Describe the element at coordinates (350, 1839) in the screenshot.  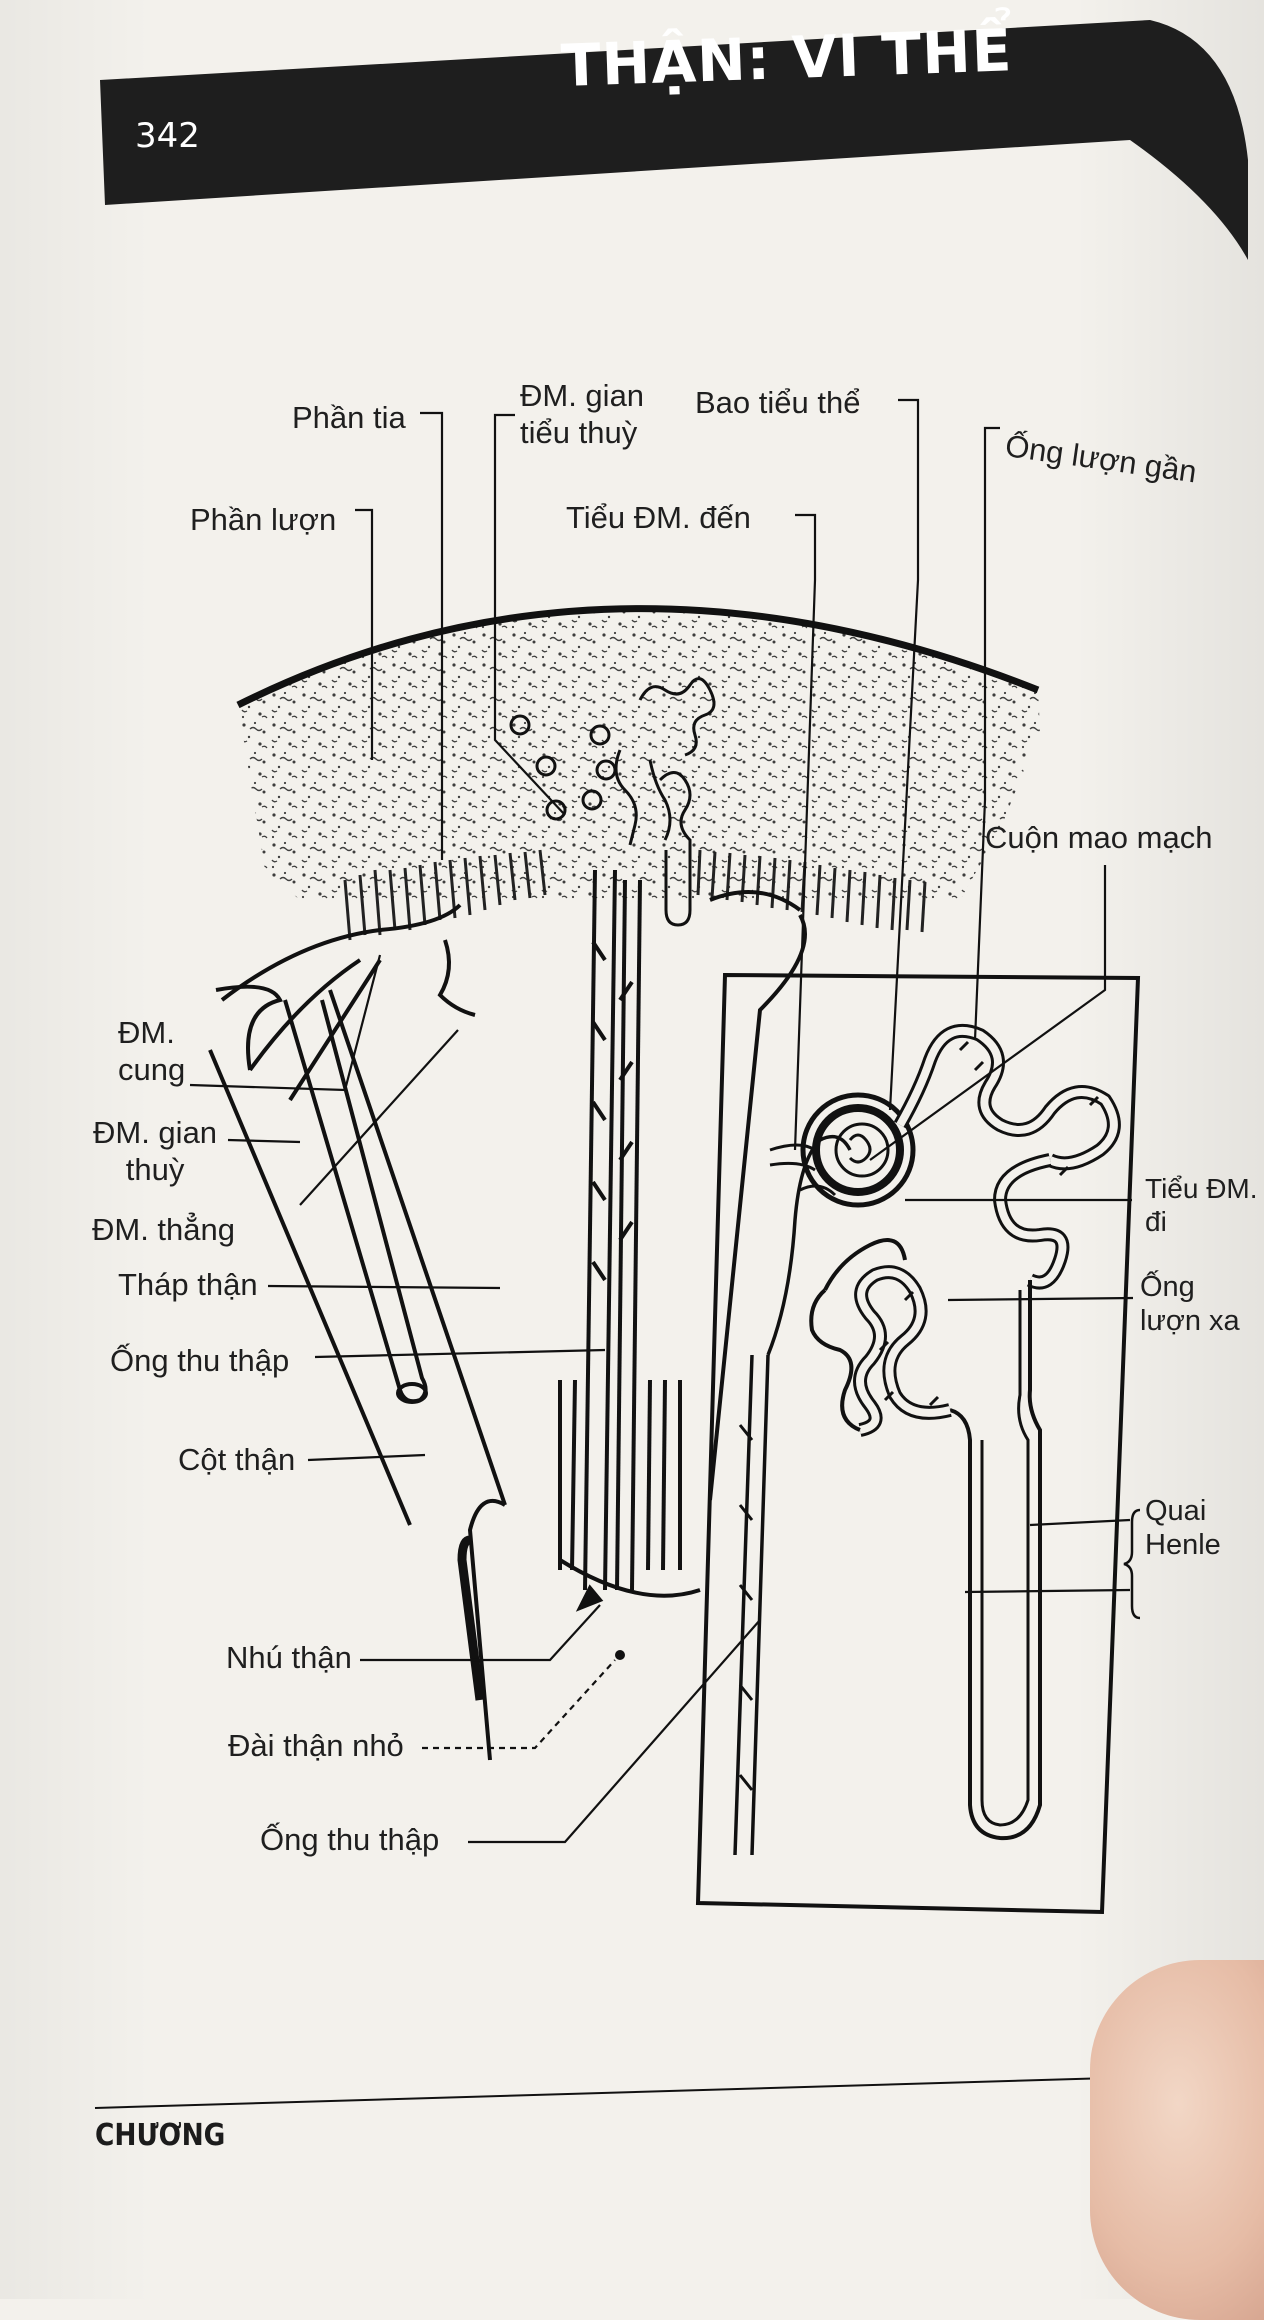
I see `label-ong-thu-thap-2: Ống thu thập` at that location.